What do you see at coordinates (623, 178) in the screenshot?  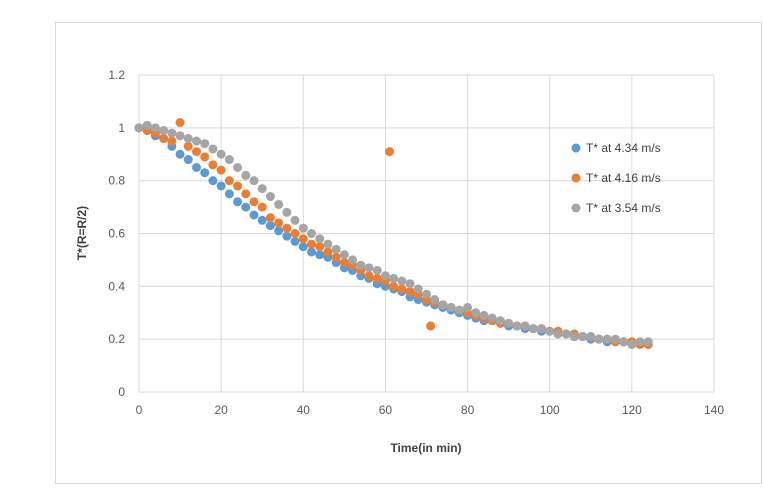 I see `legend-label: T* at 4.16 m/s` at bounding box center [623, 178].